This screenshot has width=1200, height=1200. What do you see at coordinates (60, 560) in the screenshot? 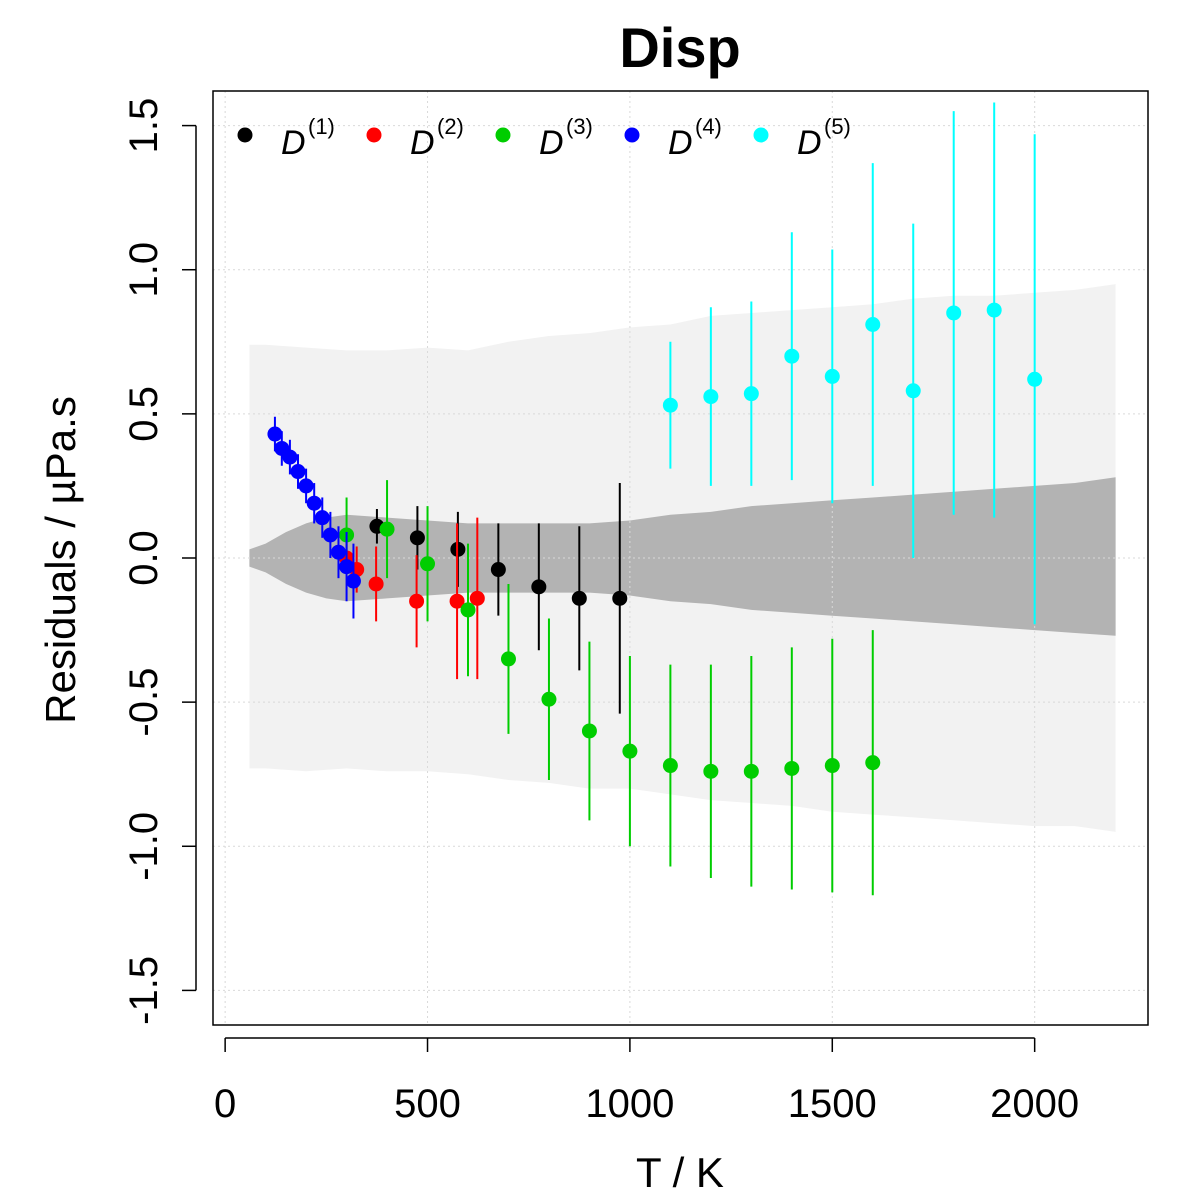
I see `y-axis-label: Residuals / µPa.s` at bounding box center [60, 560].